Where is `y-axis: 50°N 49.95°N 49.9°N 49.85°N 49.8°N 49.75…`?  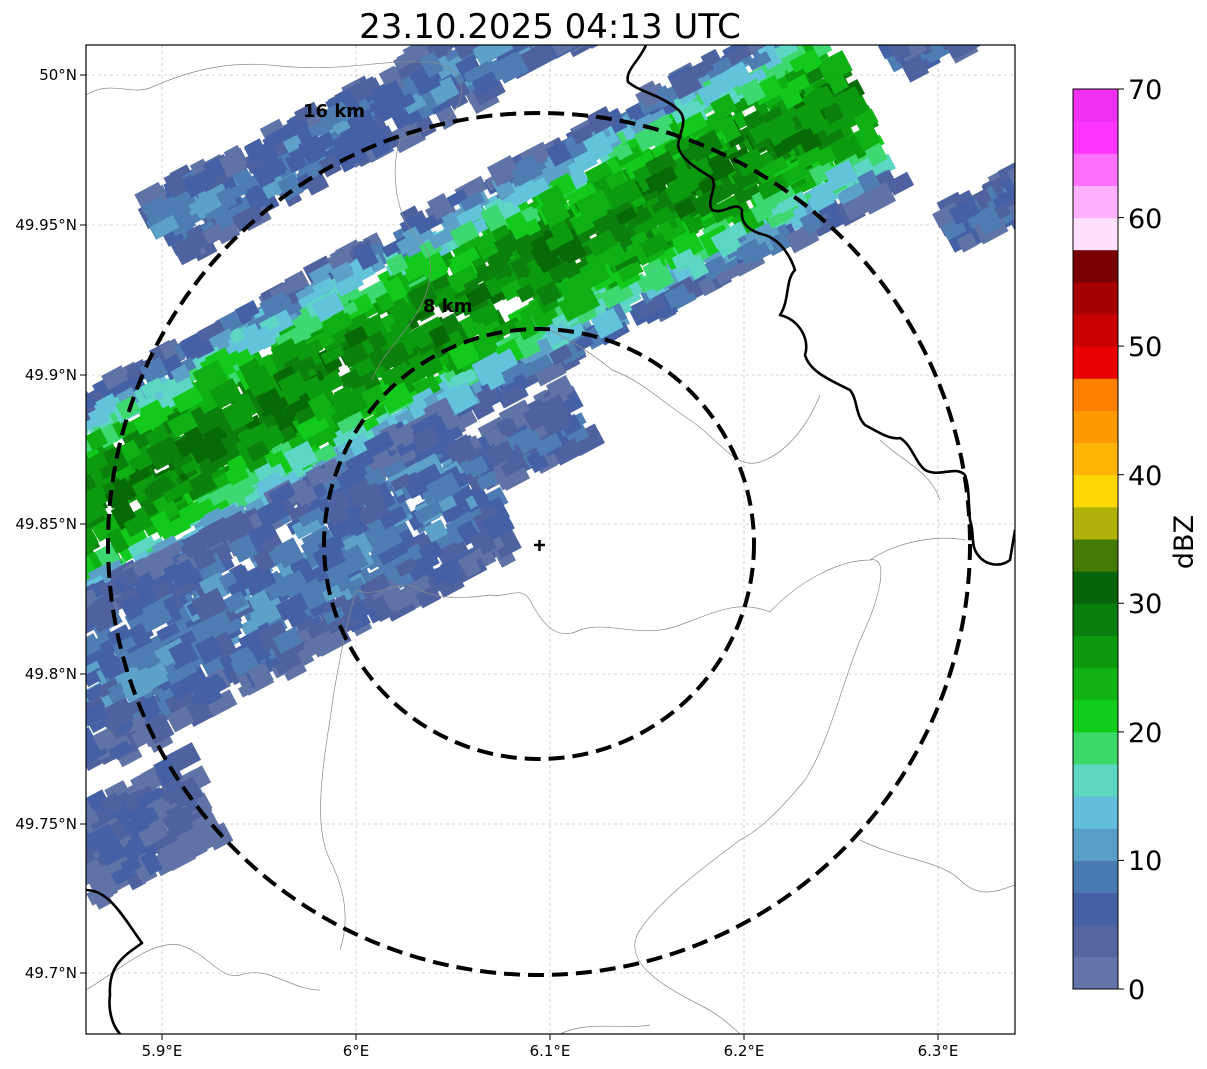 y-axis: 50°N 49.95°N 49.9°N 49.85°N 49.8°N 49.75… is located at coordinates (50, 524).